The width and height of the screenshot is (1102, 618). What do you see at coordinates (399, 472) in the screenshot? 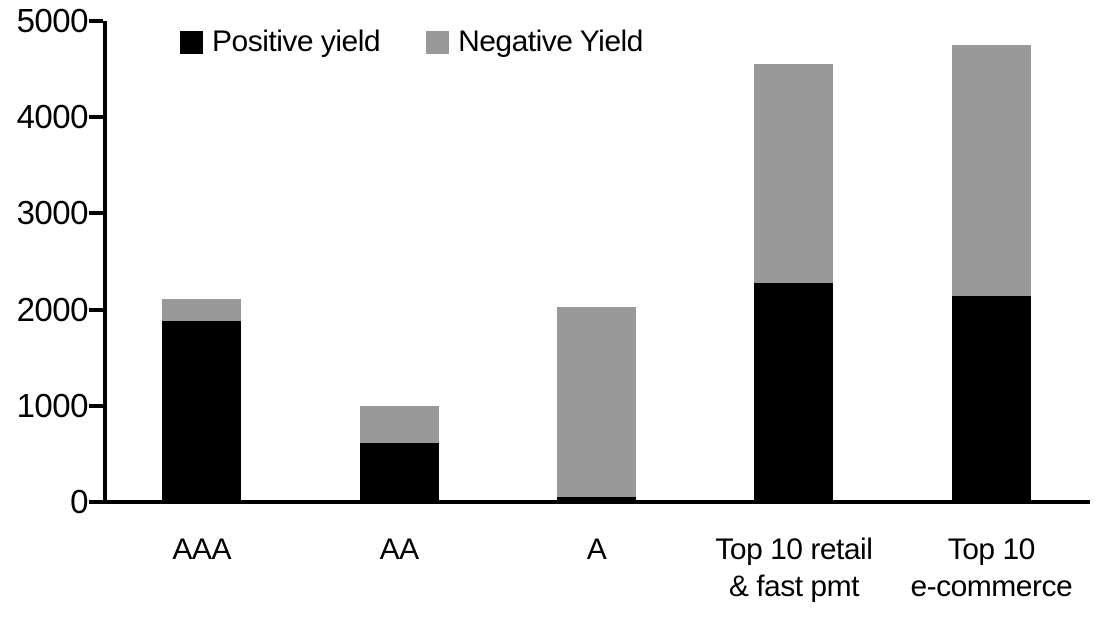
I see `bar-aa-positive-yield` at bounding box center [399, 472].